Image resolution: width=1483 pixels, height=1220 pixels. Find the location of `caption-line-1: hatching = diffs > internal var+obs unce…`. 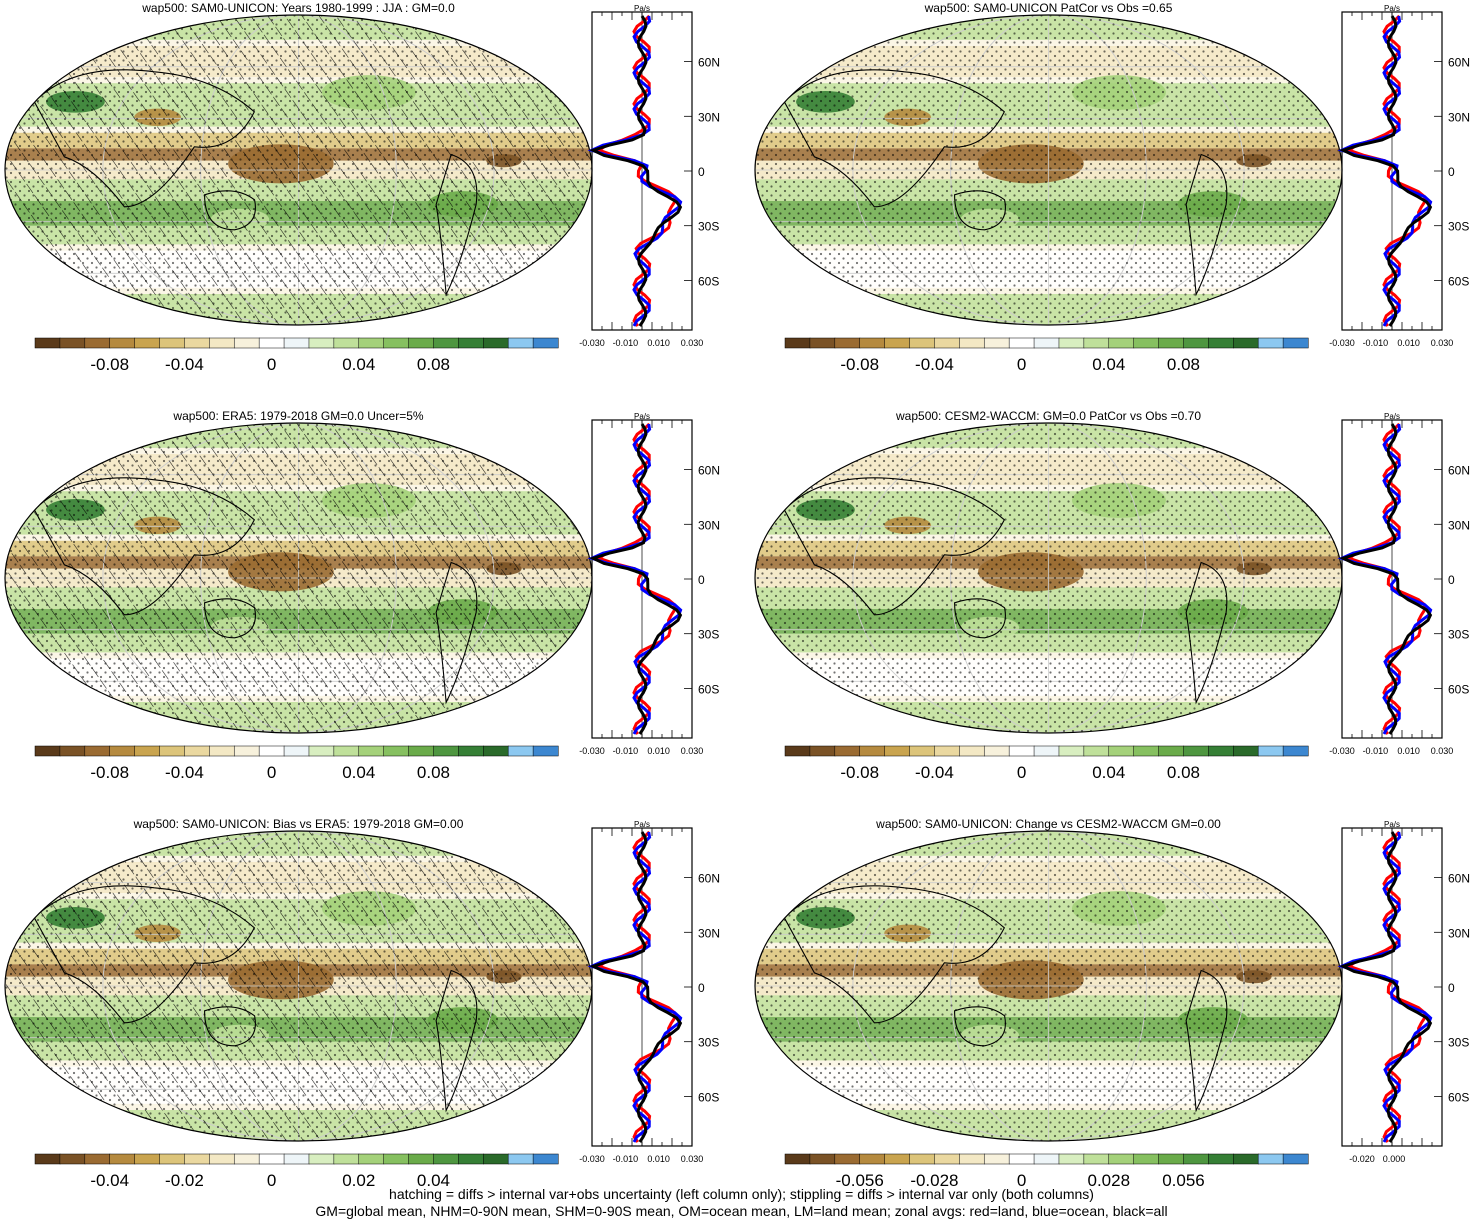

caption-line-1: hatching = diffs > internal var+obs unce… is located at coordinates (741, 1194).